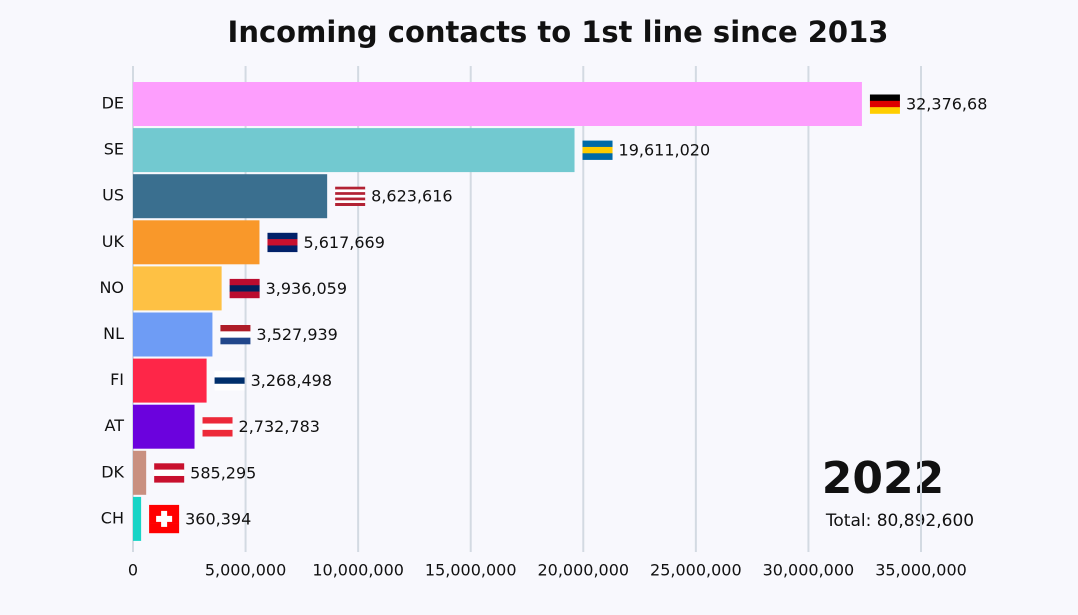 The width and height of the screenshot is (1078, 615). I want to click on y-tick-label: AT, so click(115, 425).